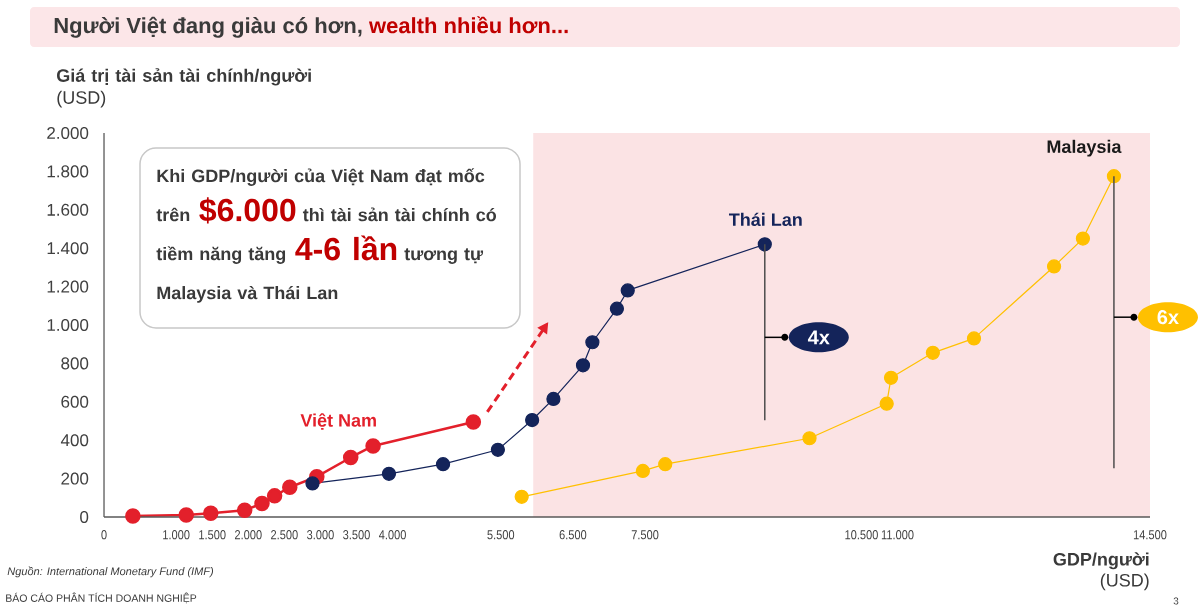 The image size is (1200, 610). Describe the element at coordinates (645, 535) in the screenshot. I see `x-tick-label: 7.500` at that location.